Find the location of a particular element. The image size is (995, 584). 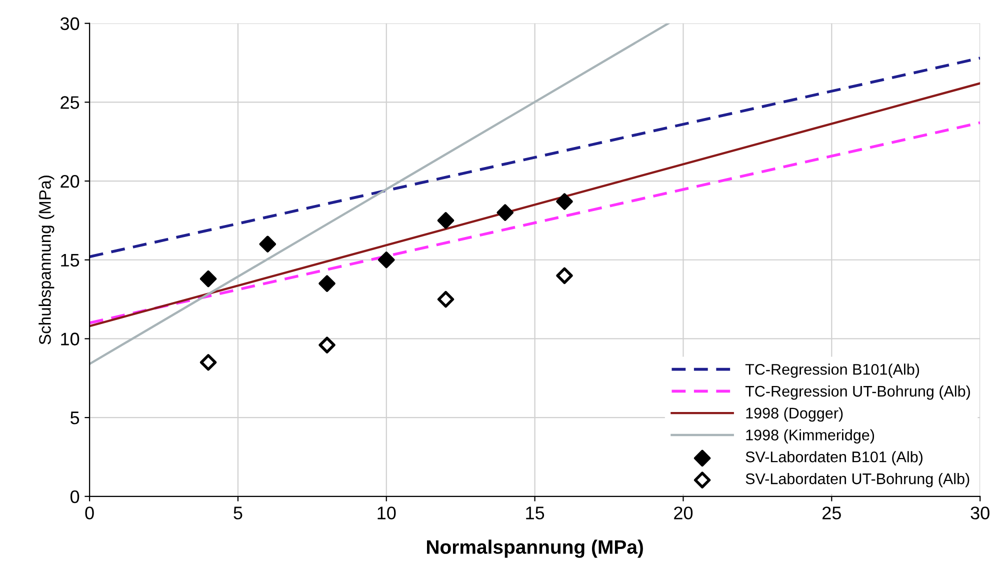

legend-label: 1998 (Dogger) is located at coordinates (794, 414).